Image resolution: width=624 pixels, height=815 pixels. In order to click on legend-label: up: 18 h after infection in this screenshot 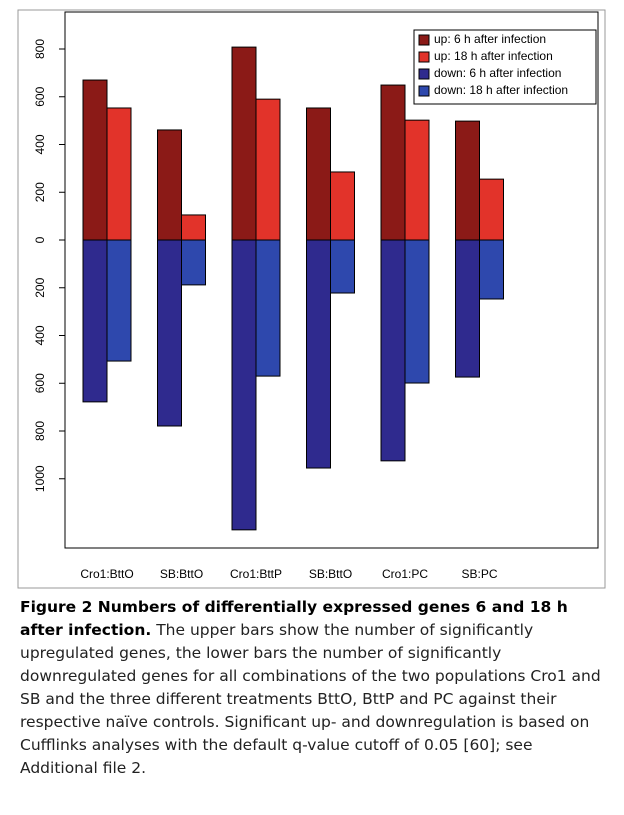, I will do `click(493, 56)`.